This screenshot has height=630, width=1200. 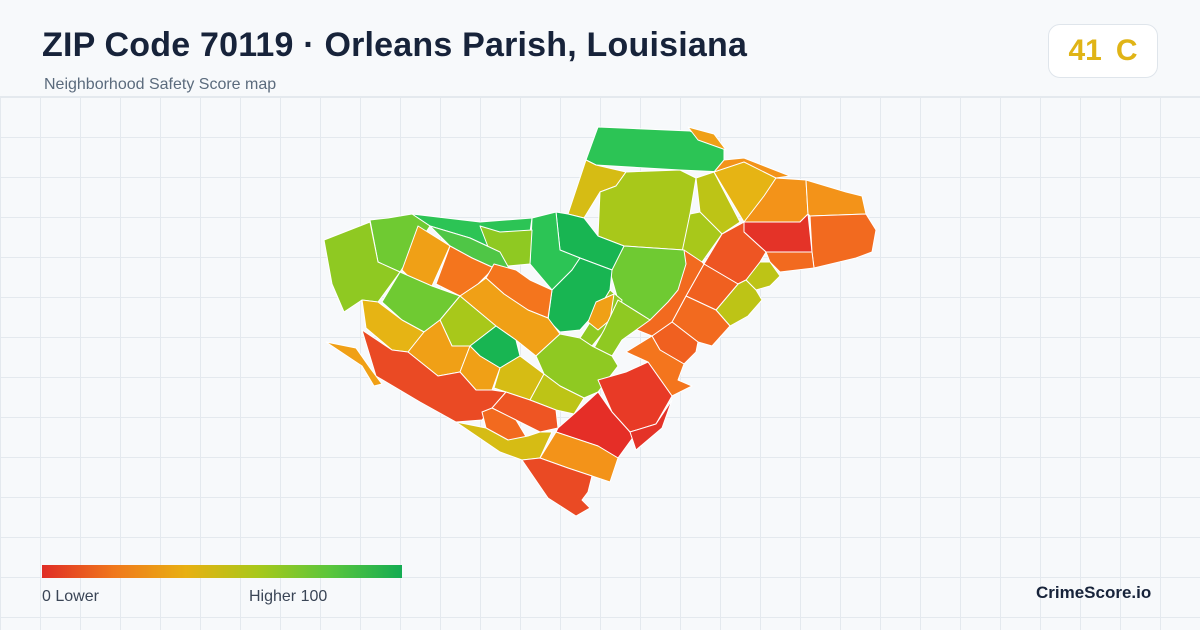 I want to click on score-value: 41, so click(x=1085, y=50).